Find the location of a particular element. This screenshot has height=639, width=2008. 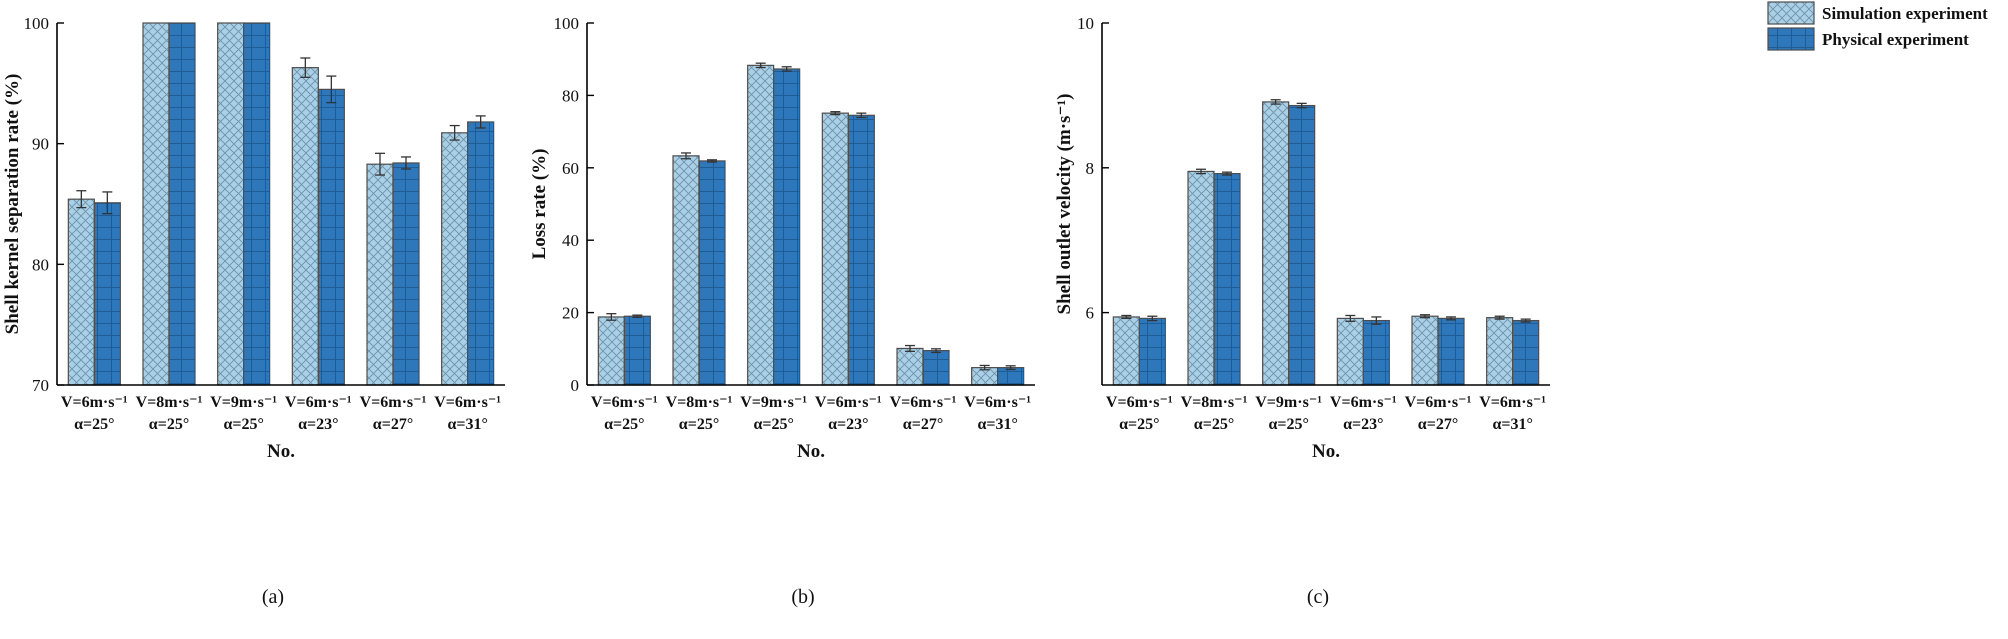

y-tick-label: 60 is located at coordinates (570, 168).